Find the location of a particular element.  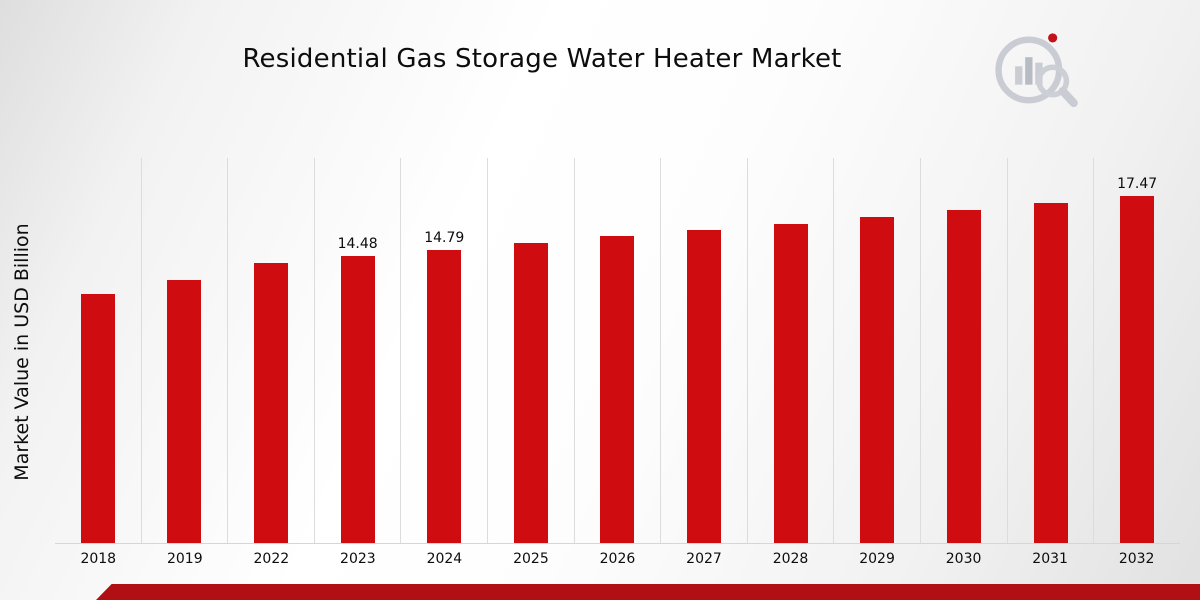

category-cell-2024: 14.79 is located at coordinates (443, 350).